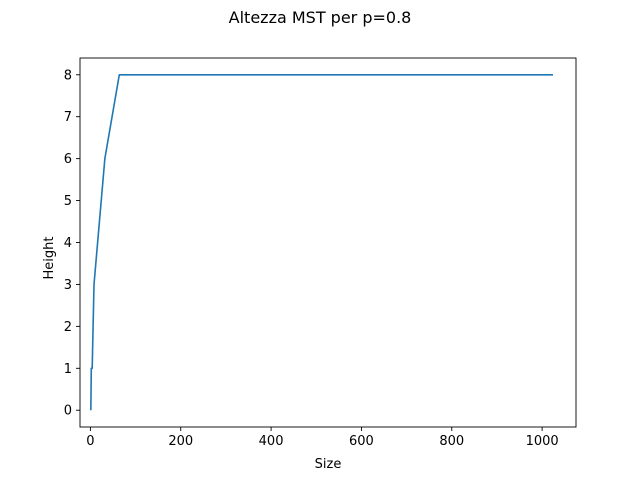  I want to click on chart-title: Altezza MST per p=0.8, so click(320, 17).